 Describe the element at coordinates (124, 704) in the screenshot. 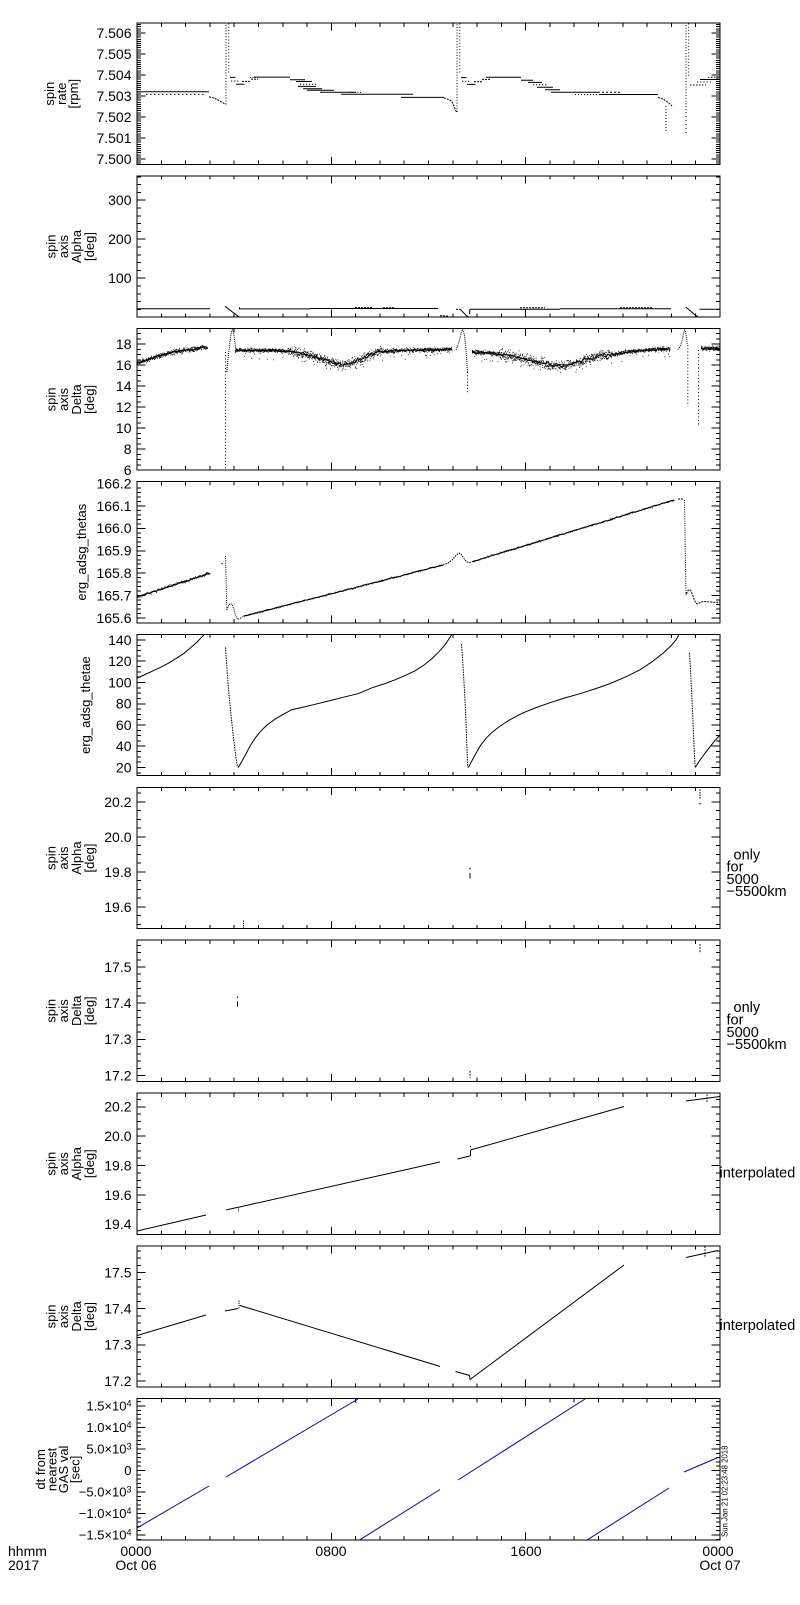

I see `svg-text: 80` at that location.